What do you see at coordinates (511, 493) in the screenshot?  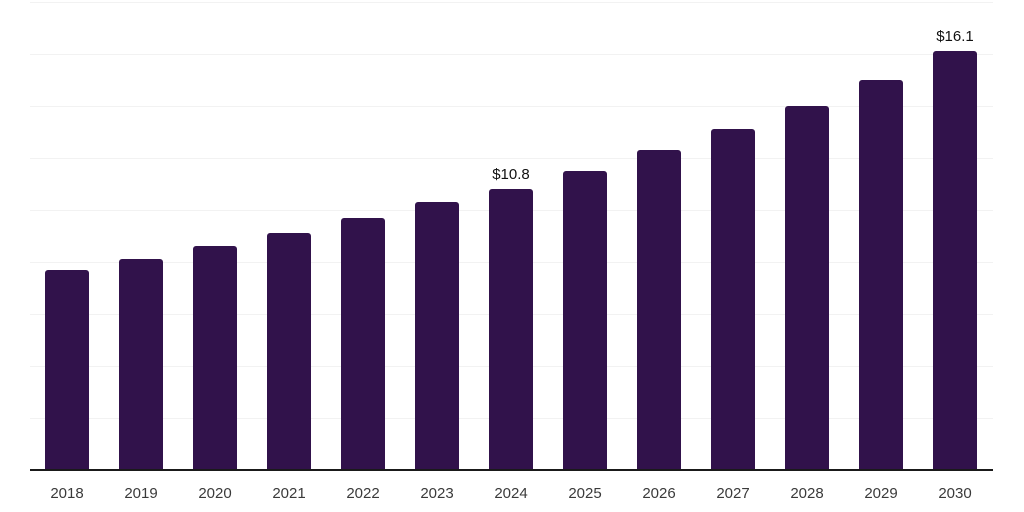 I see `x-axis-tick-label: 2024` at bounding box center [511, 493].